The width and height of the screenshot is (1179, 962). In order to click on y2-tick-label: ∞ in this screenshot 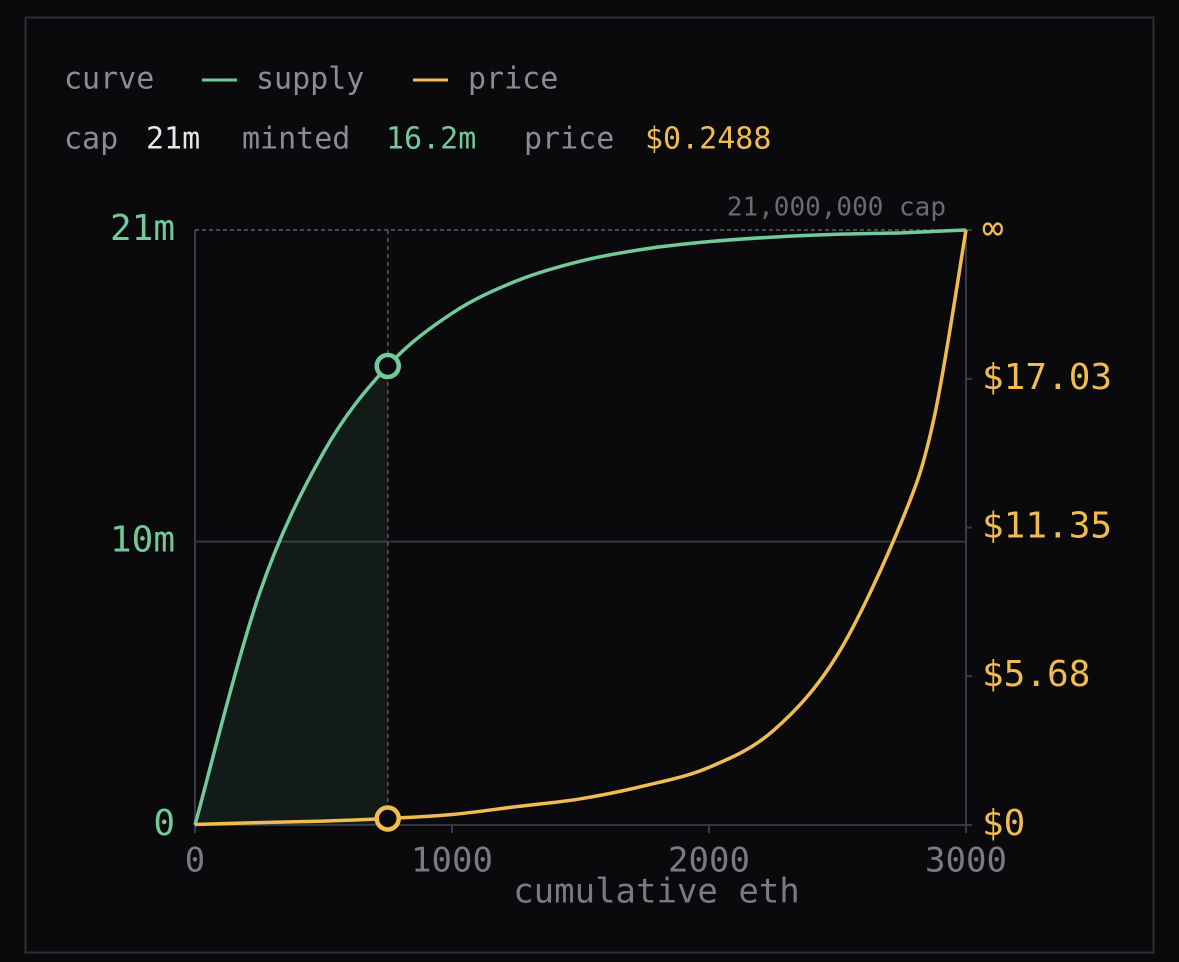, I will do `click(993, 228)`.